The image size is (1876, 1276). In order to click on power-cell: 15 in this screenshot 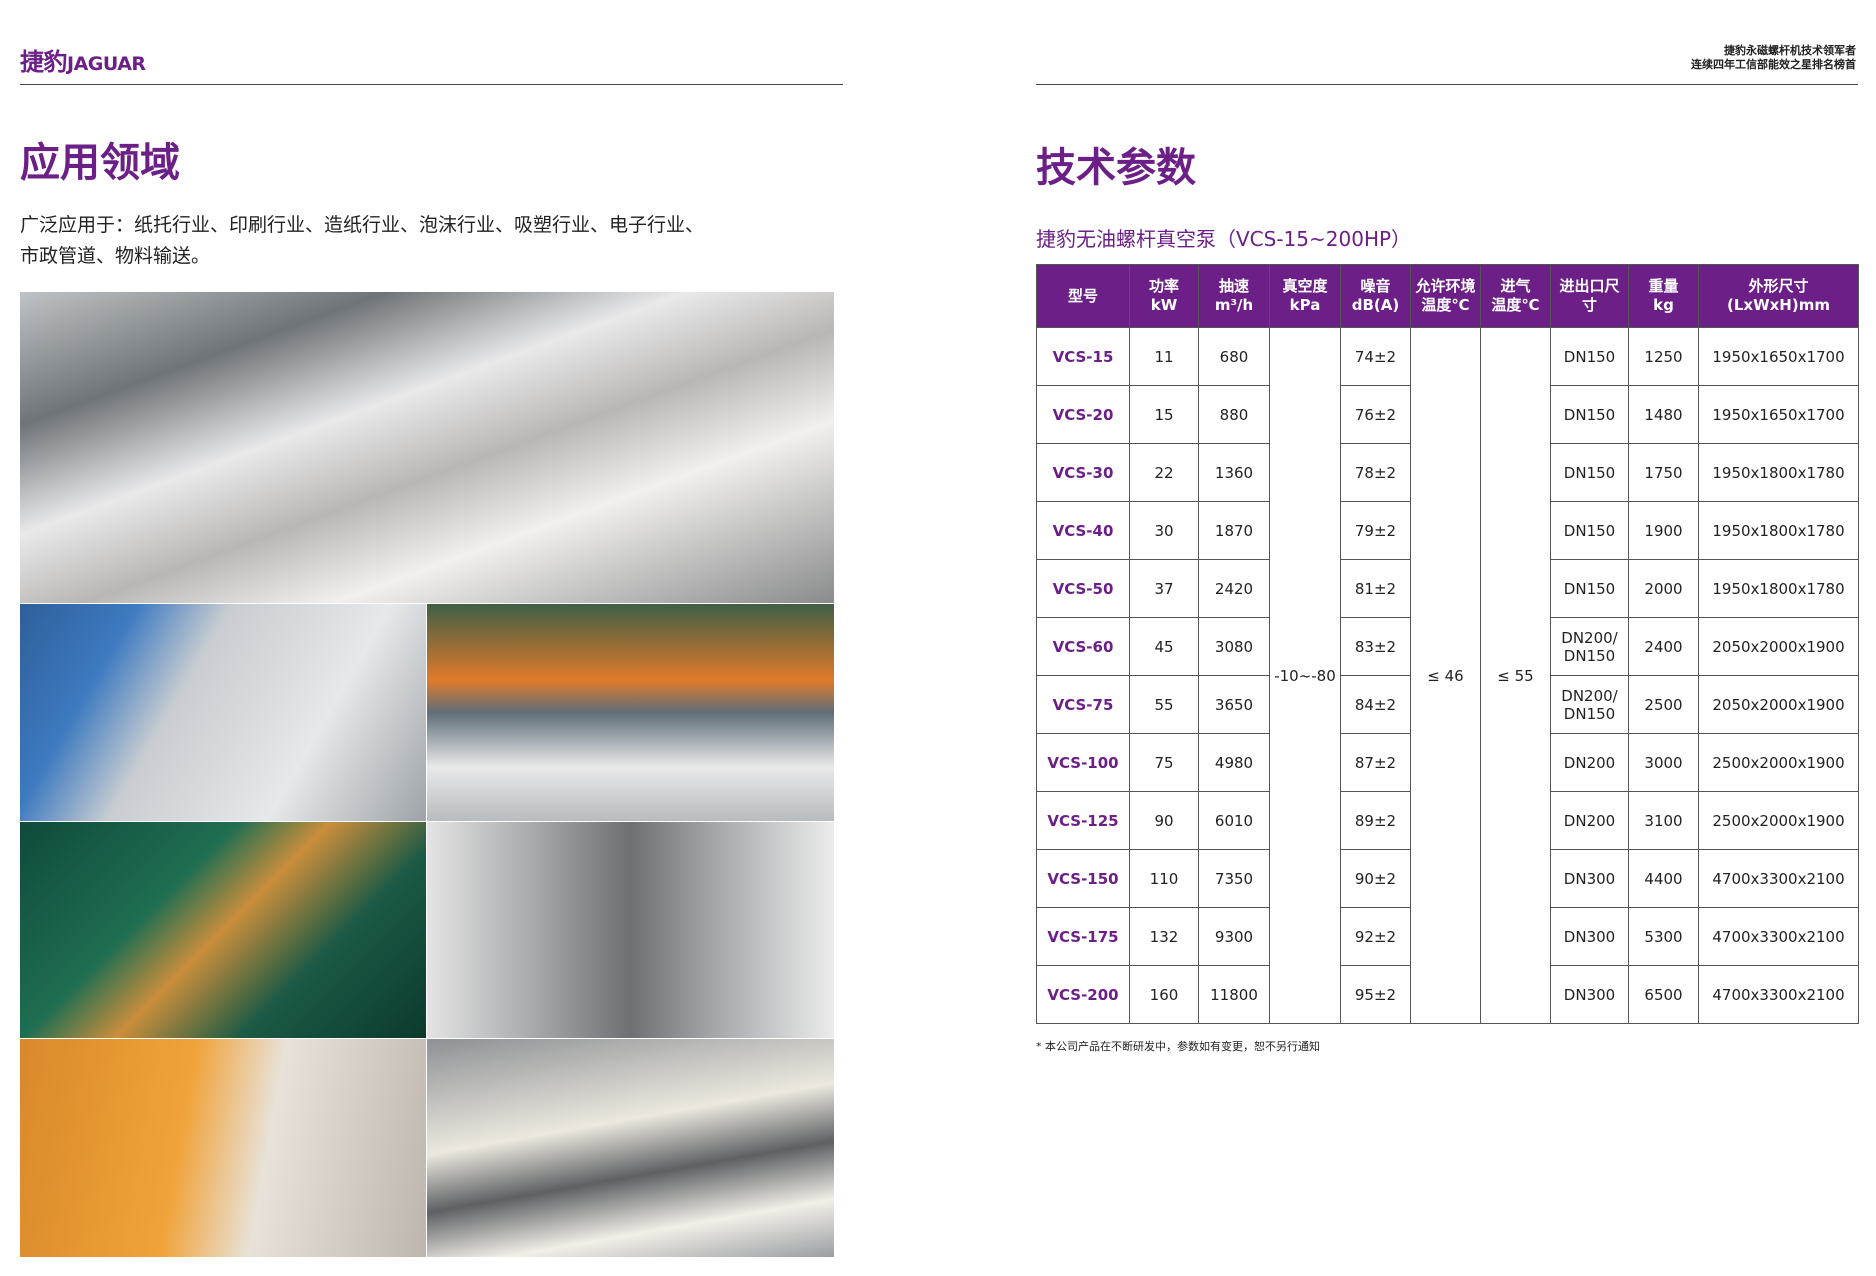, I will do `click(1164, 414)`.